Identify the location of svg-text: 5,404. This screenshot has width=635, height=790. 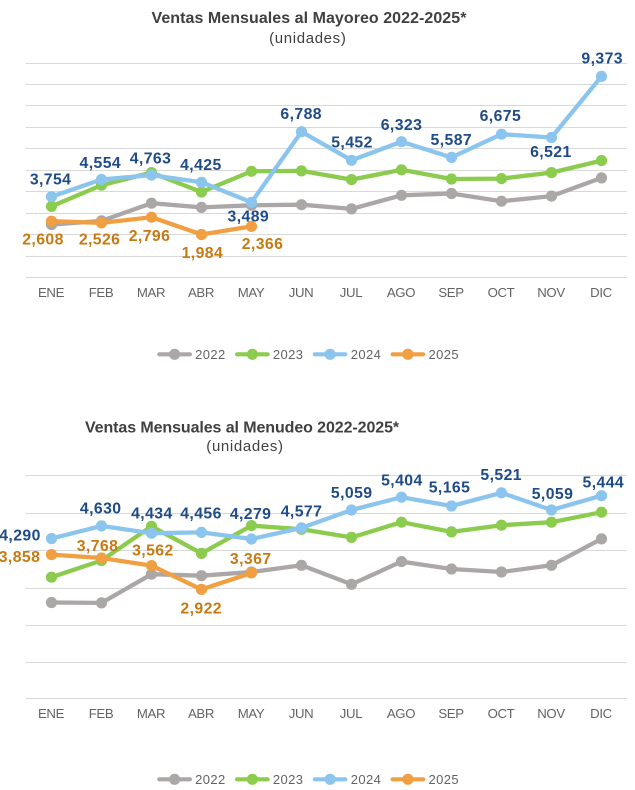
(402, 481).